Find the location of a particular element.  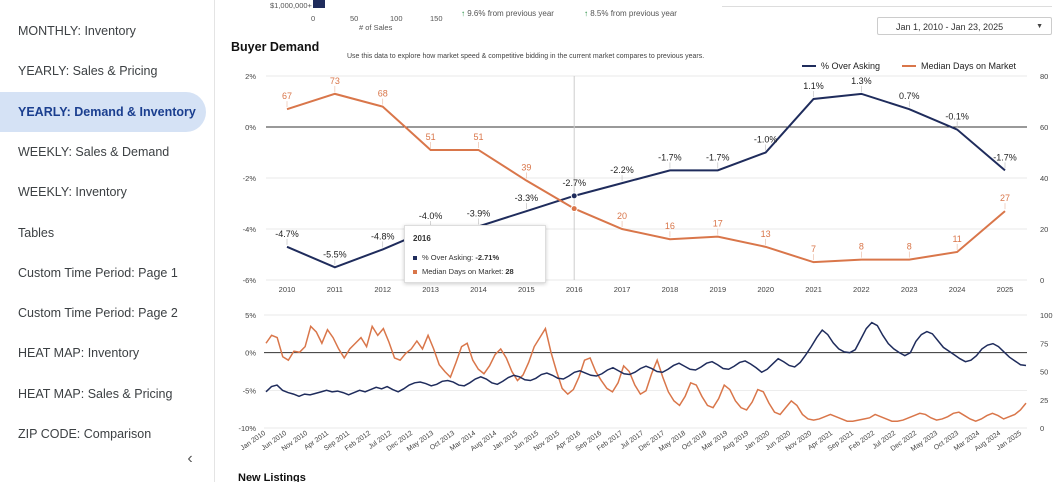

series-monthly-over-asking-line is located at coordinates (646, 359).